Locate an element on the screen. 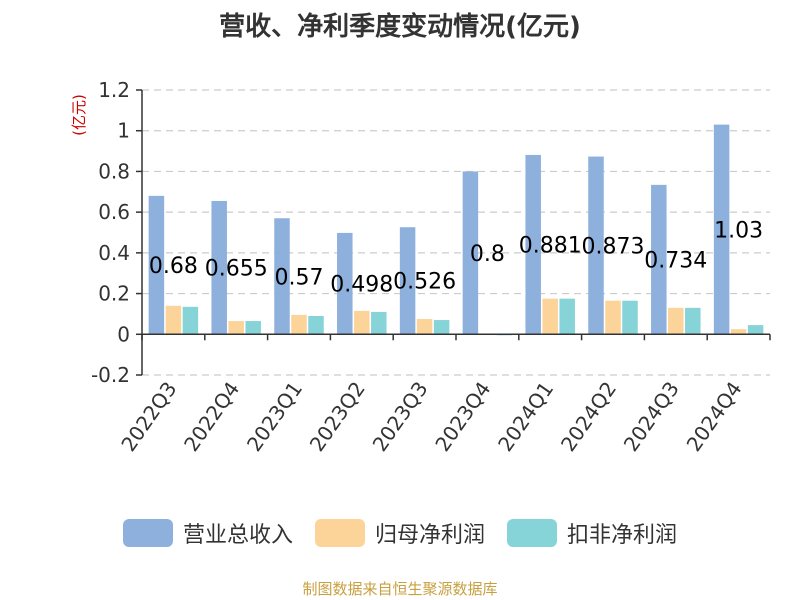 This screenshot has width=800, height=600. legend: 营业总收入 归母净利润 扣非净利润 is located at coordinates (400, 533).